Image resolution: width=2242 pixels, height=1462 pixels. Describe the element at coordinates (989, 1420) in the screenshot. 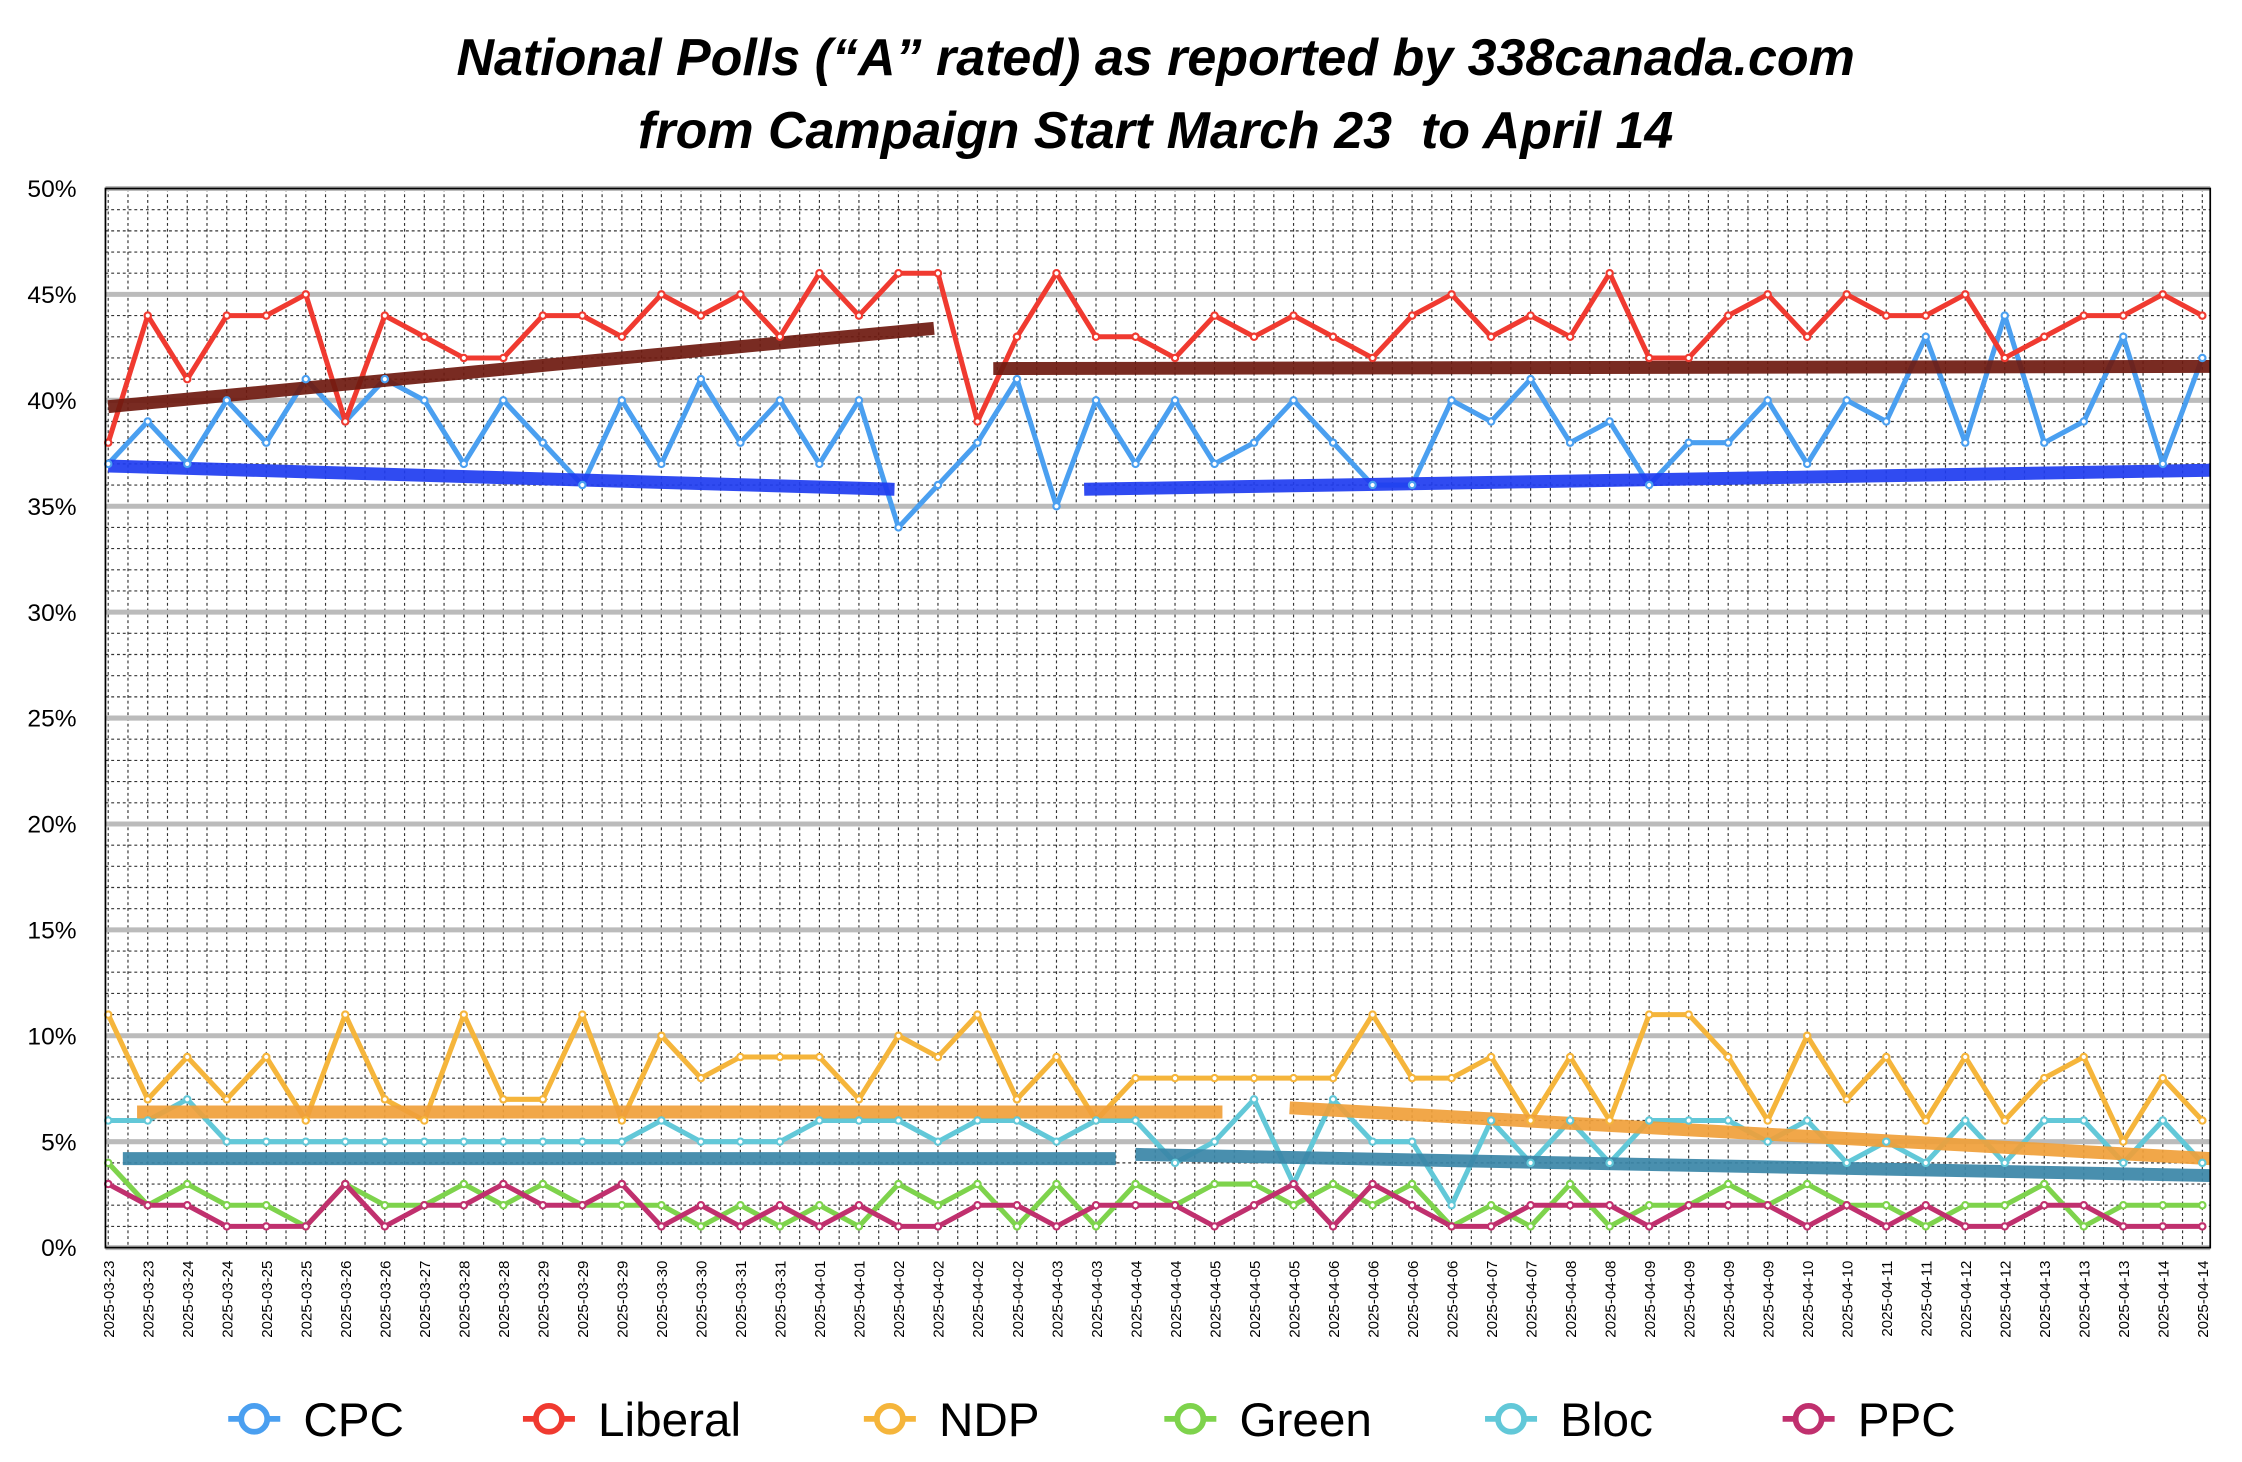

I see `legend-label: NDP` at that location.